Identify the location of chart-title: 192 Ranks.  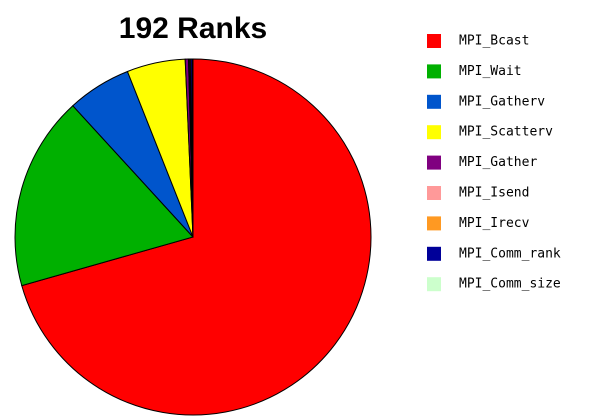
(193, 28).